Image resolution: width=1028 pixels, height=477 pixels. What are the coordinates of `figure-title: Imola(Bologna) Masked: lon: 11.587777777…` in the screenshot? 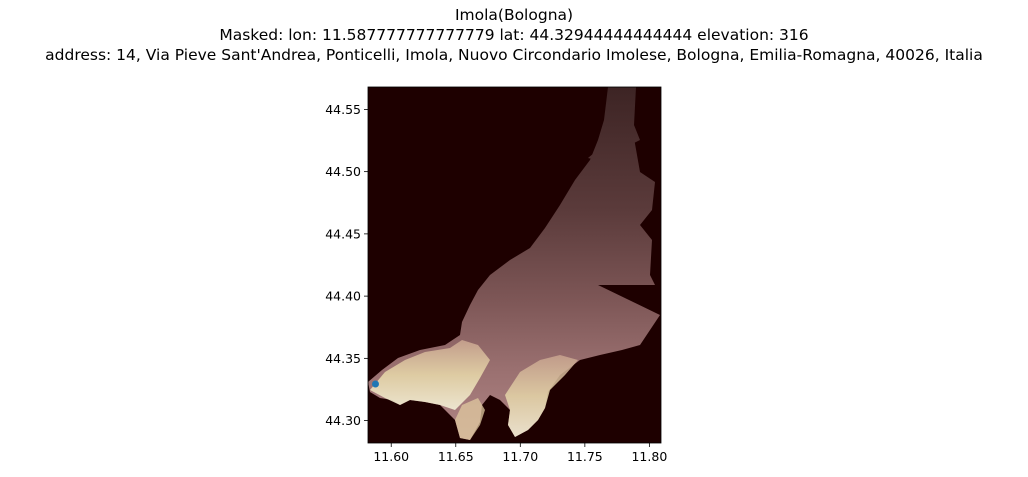 It's located at (514, 35).